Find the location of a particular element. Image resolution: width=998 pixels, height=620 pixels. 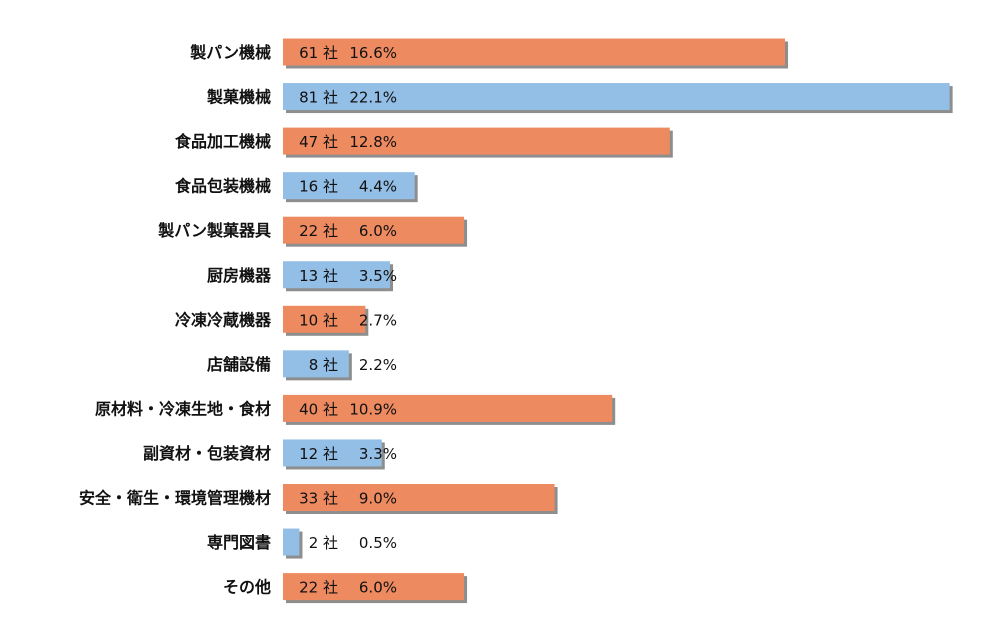

count-label-12: 2 社 is located at coordinates (323, 543).